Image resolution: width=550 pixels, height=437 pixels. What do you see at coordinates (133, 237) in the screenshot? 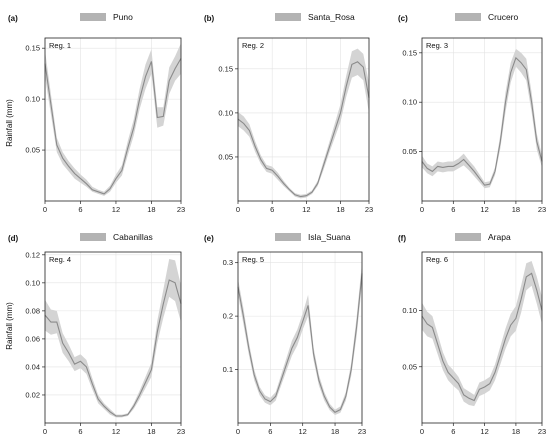
I see `legend-label: Cabanillas` at bounding box center [133, 237].